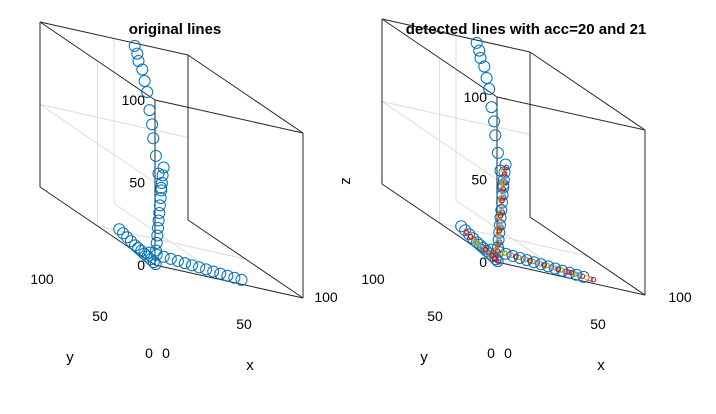 The width and height of the screenshot is (716, 414). What do you see at coordinates (345, 181) in the screenshot?
I see `z-axis-label: z` at bounding box center [345, 181].